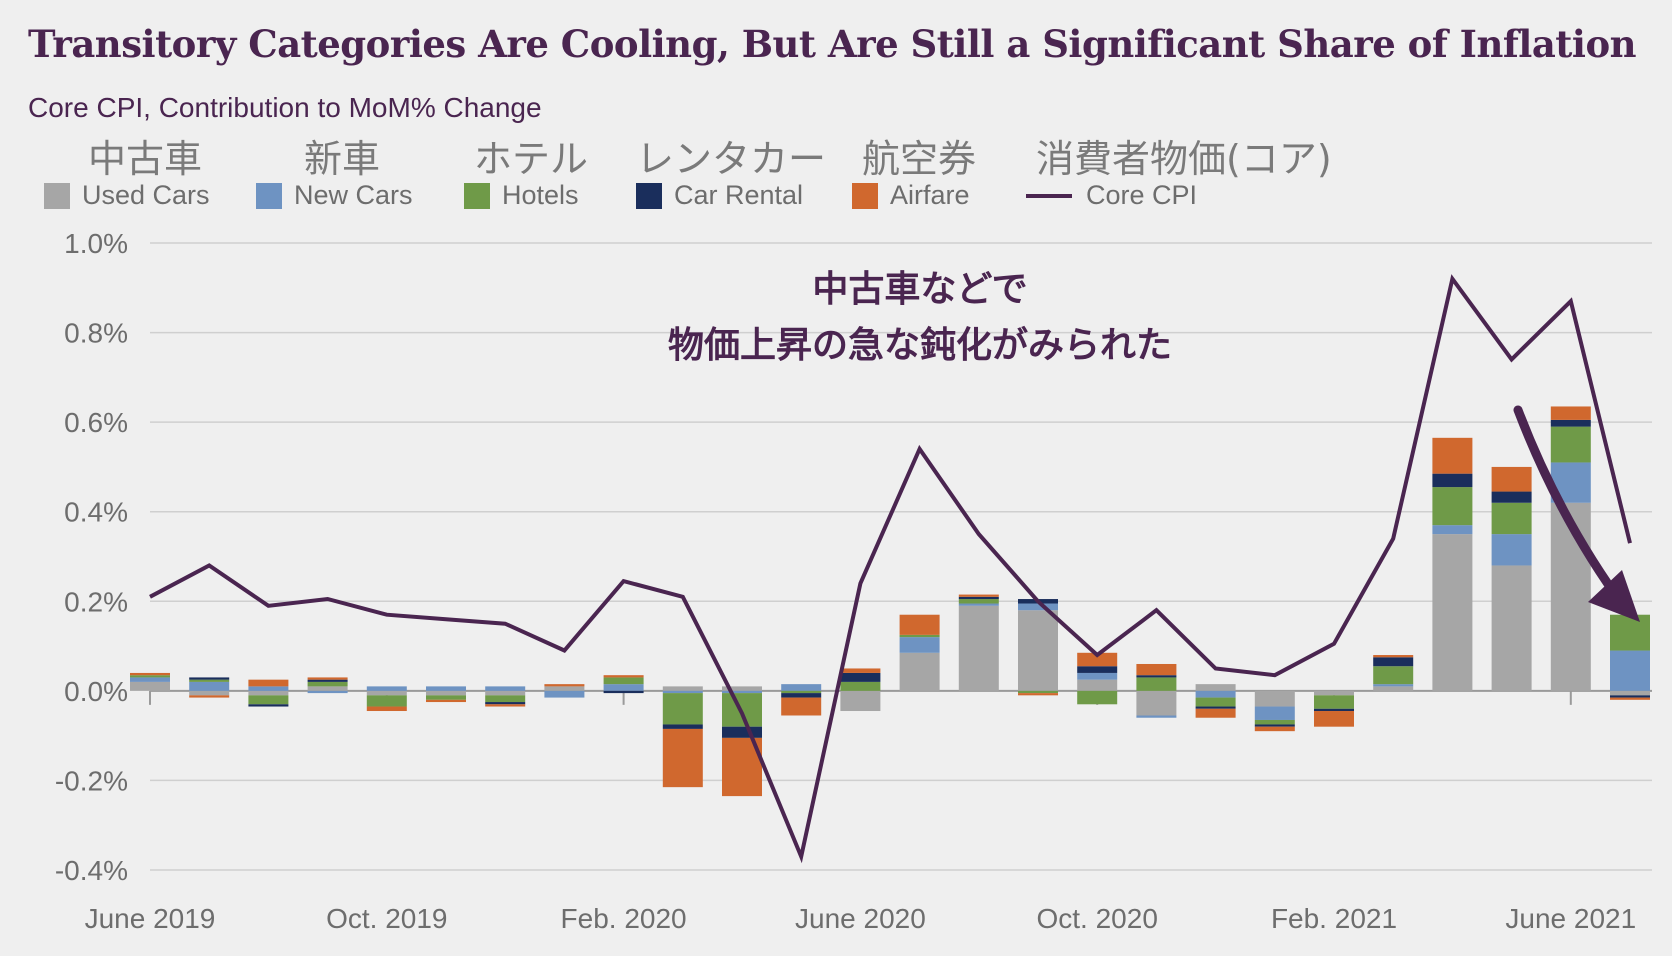 The image size is (1672, 956). What do you see at coordinates (96, 422) in the screenshot?
I see `y-tick-label: 0.6%` at bounding box center [96, 422].